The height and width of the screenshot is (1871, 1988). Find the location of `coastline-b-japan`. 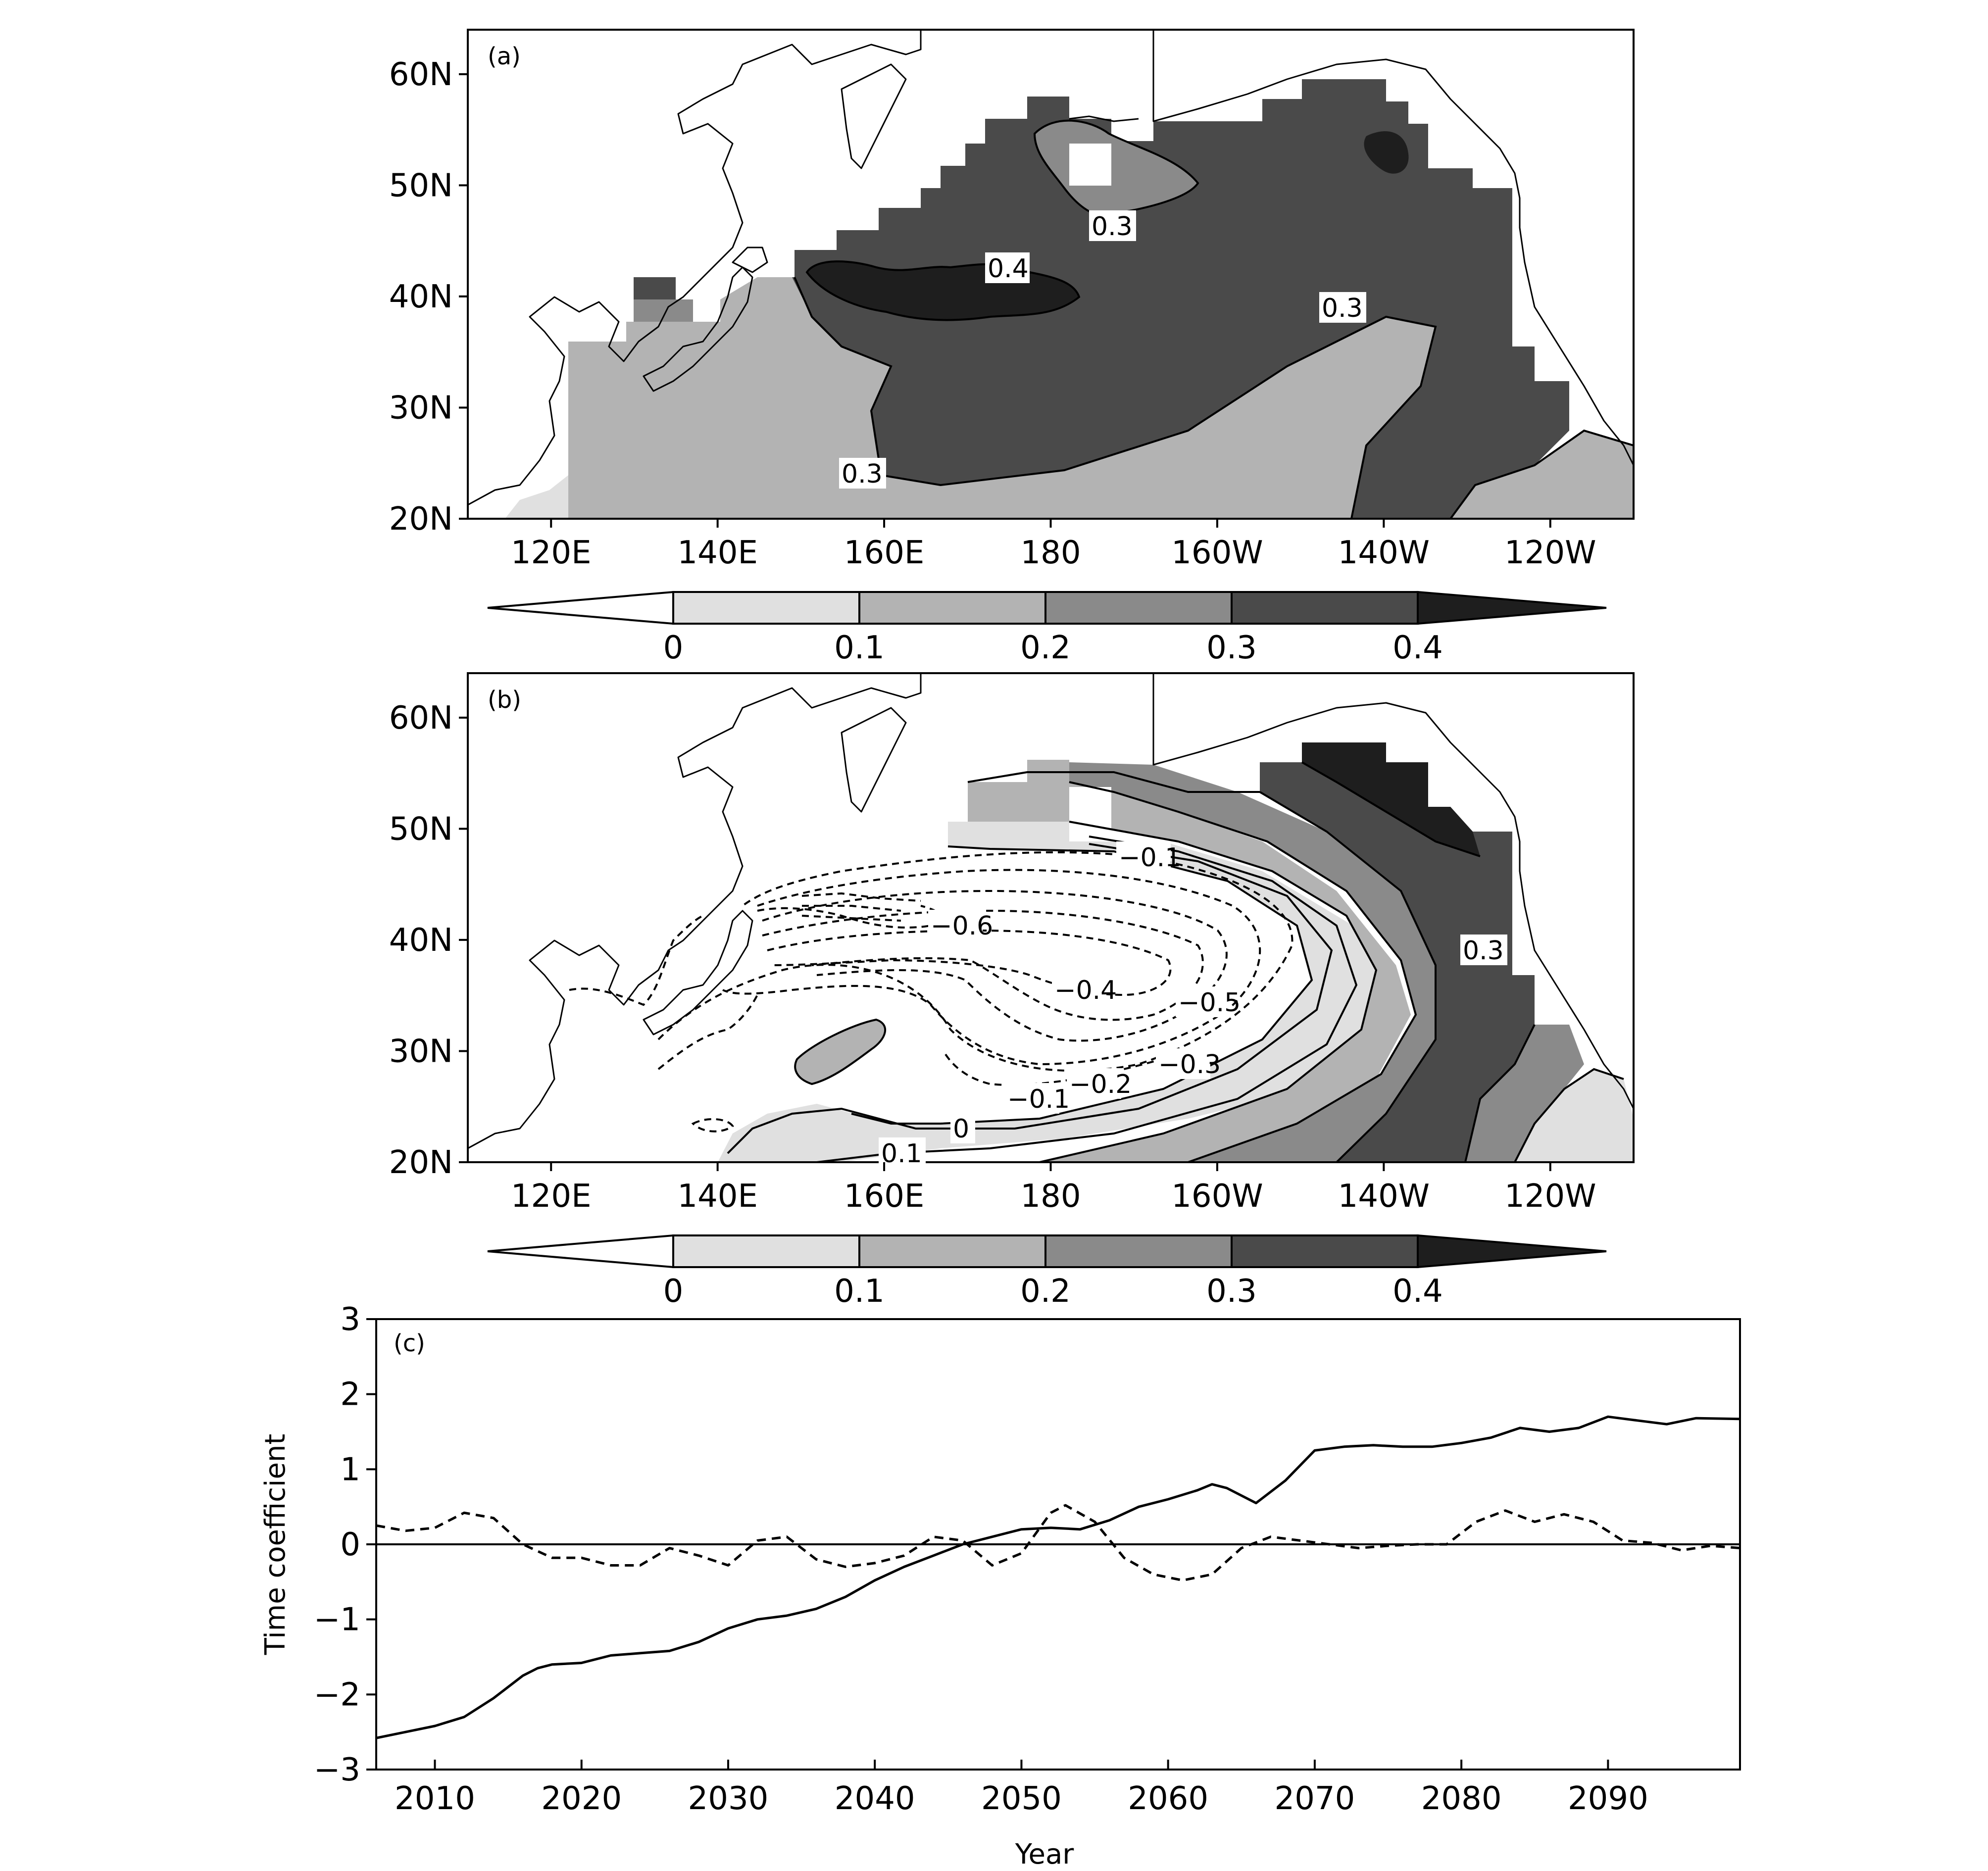

coastline-b-japan is located at coordinates (698, 972).